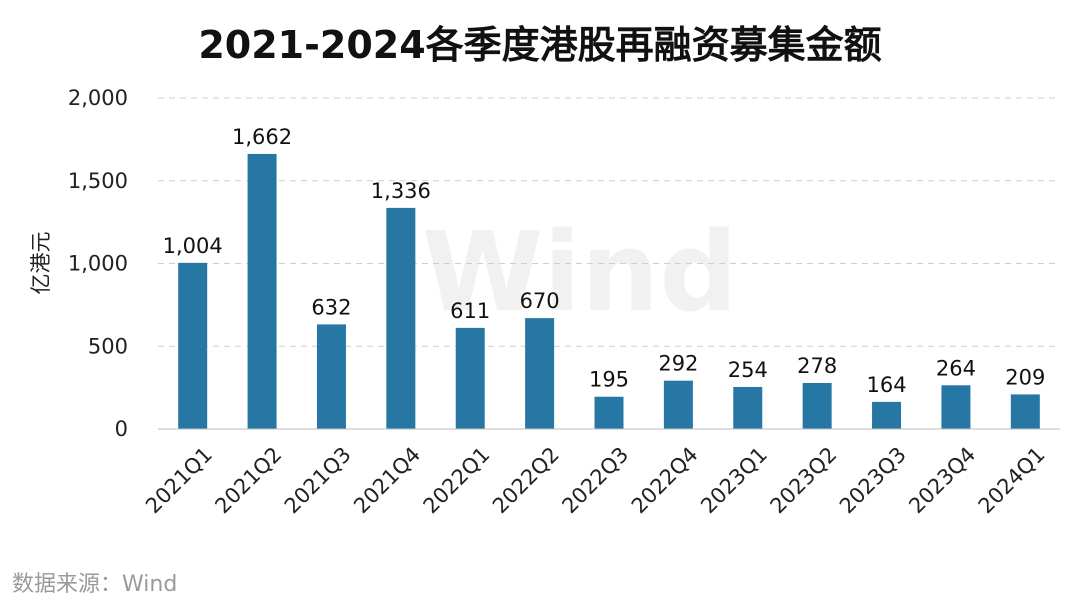 The height and width of the screenshot is (609, 1080). What do you see at coordinates (748, 407) in the screenshot?
I see `bar-2023Q1` at bounding box center [748, 407].